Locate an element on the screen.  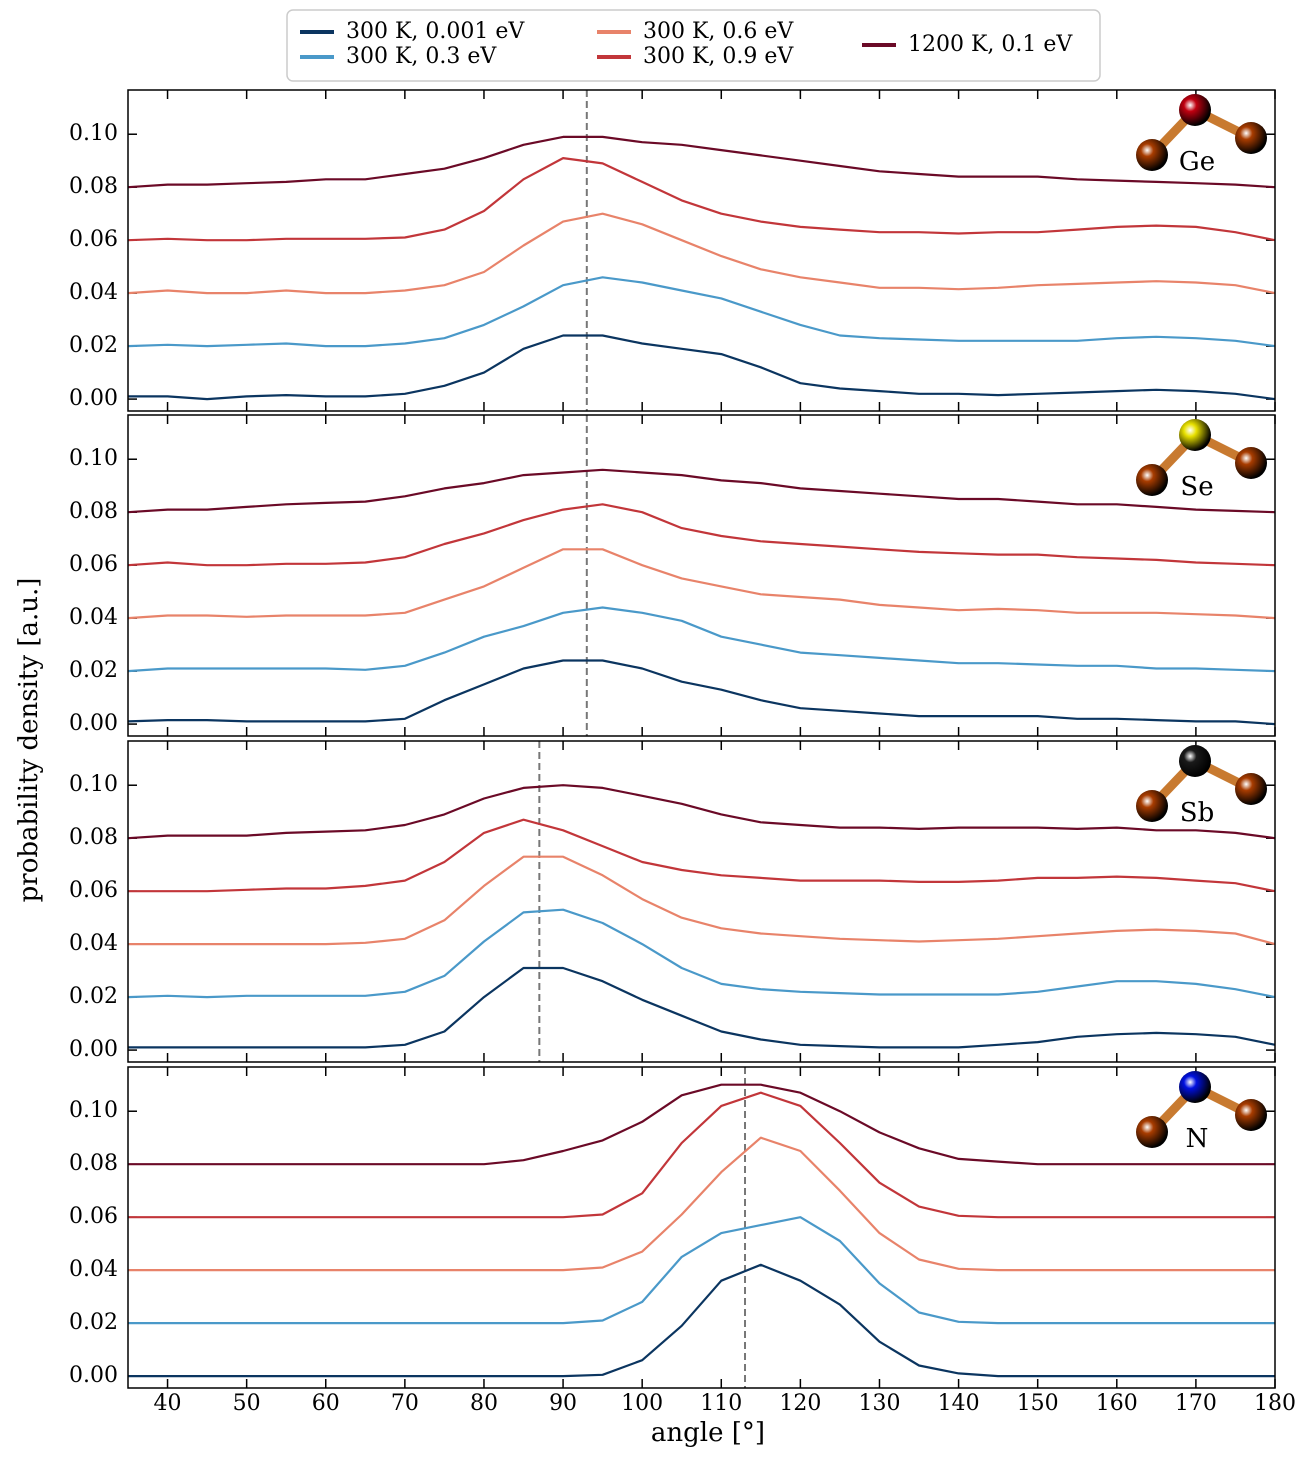
legend-label: 1200 K, 0.1 eV is located at coordinates (990, 44).